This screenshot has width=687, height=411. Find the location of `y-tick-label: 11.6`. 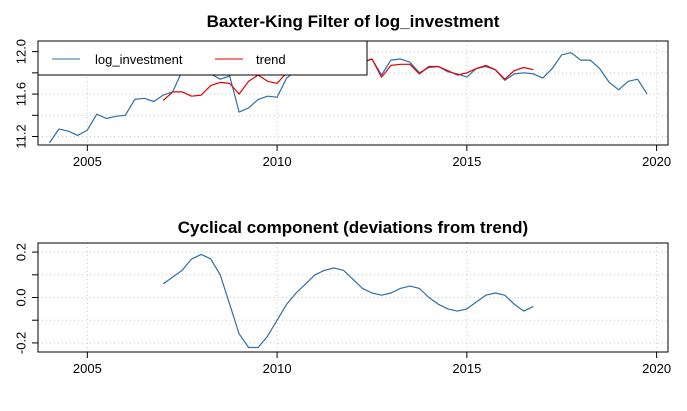

y-tick-label: 11.6 is located at coordinates (20, 94).